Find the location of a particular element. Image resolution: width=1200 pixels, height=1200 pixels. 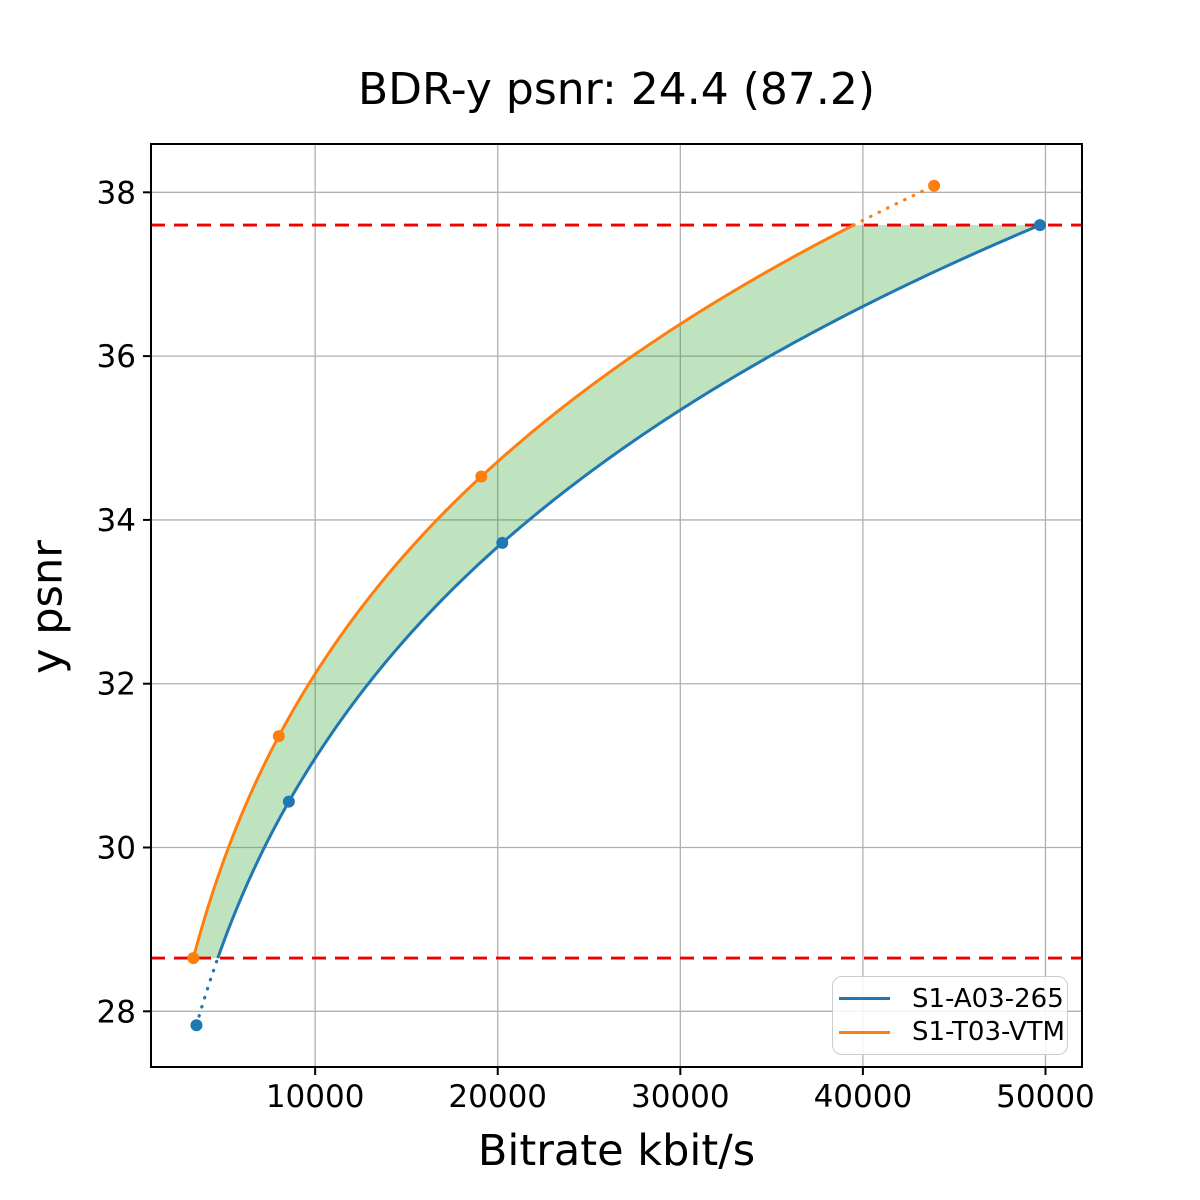

legend-entry-s1-t03-vtm: S1-T03-VTM is located at coordinates (952, 1032).